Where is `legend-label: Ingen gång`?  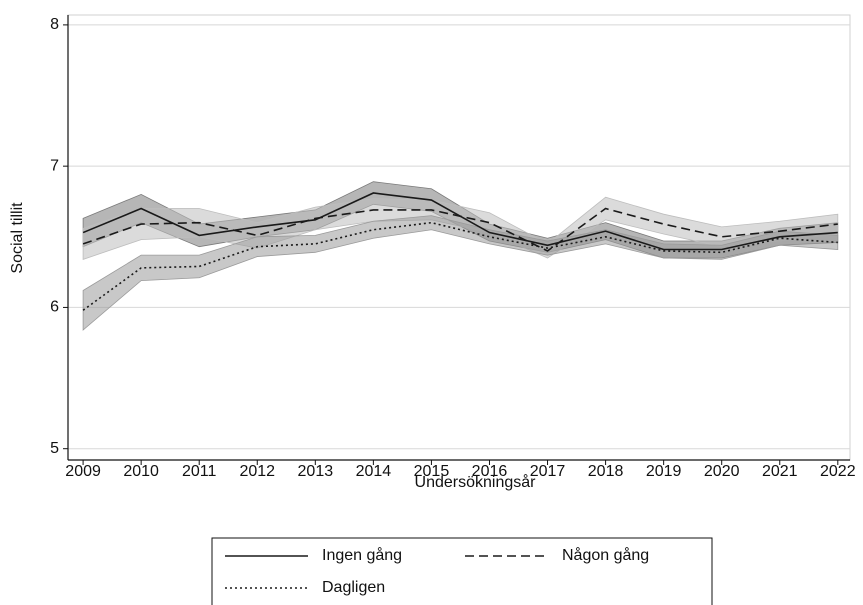 legend-label: Ingen gång is located at coordinates (362, 555).